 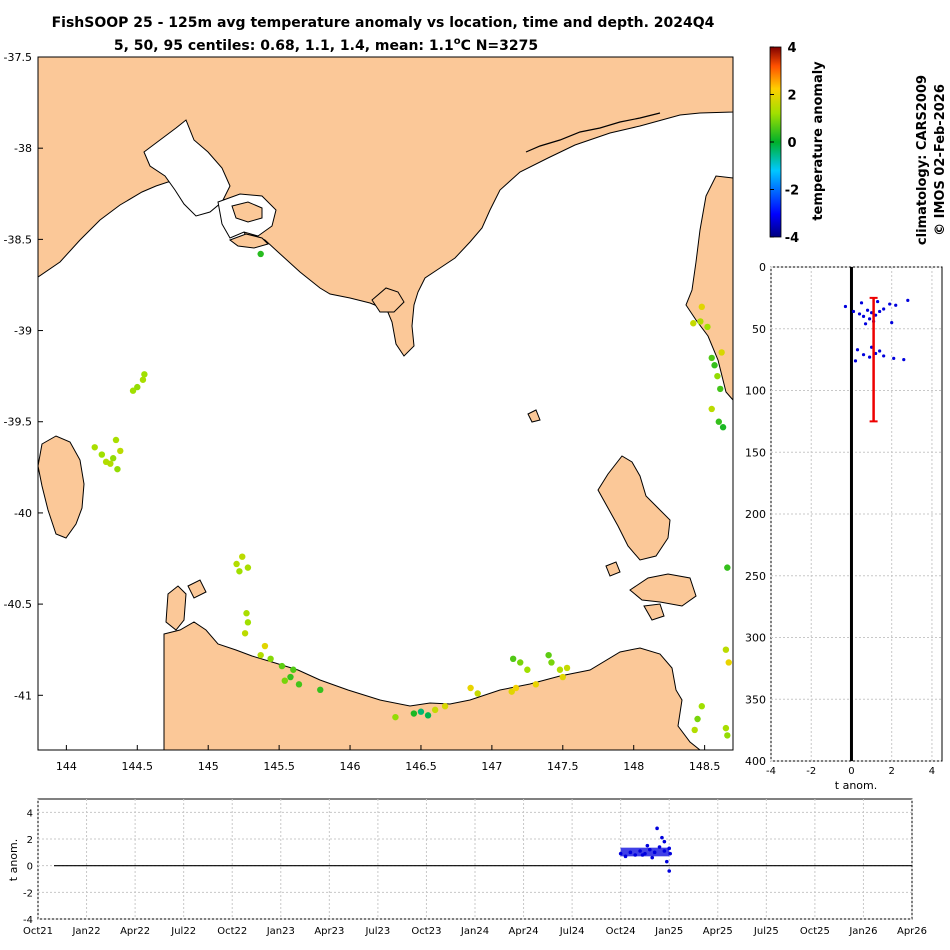 I want to click on map-y-axis: -37.5 -38 -38.5 -39 -39.5 -40 -40.5 -41, so click(x=23, y=376).